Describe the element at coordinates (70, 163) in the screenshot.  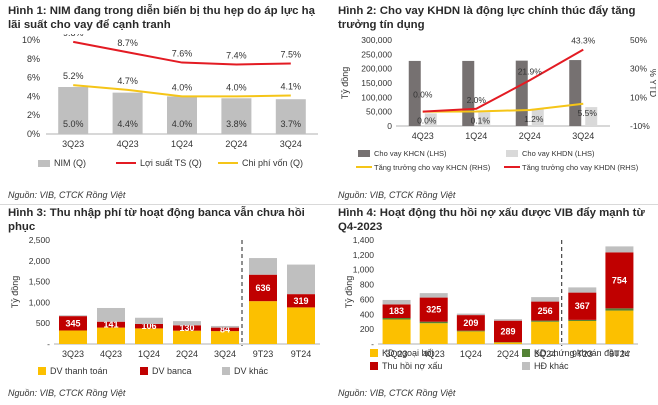
I see `legend-label: NIM (Q)` at that location.